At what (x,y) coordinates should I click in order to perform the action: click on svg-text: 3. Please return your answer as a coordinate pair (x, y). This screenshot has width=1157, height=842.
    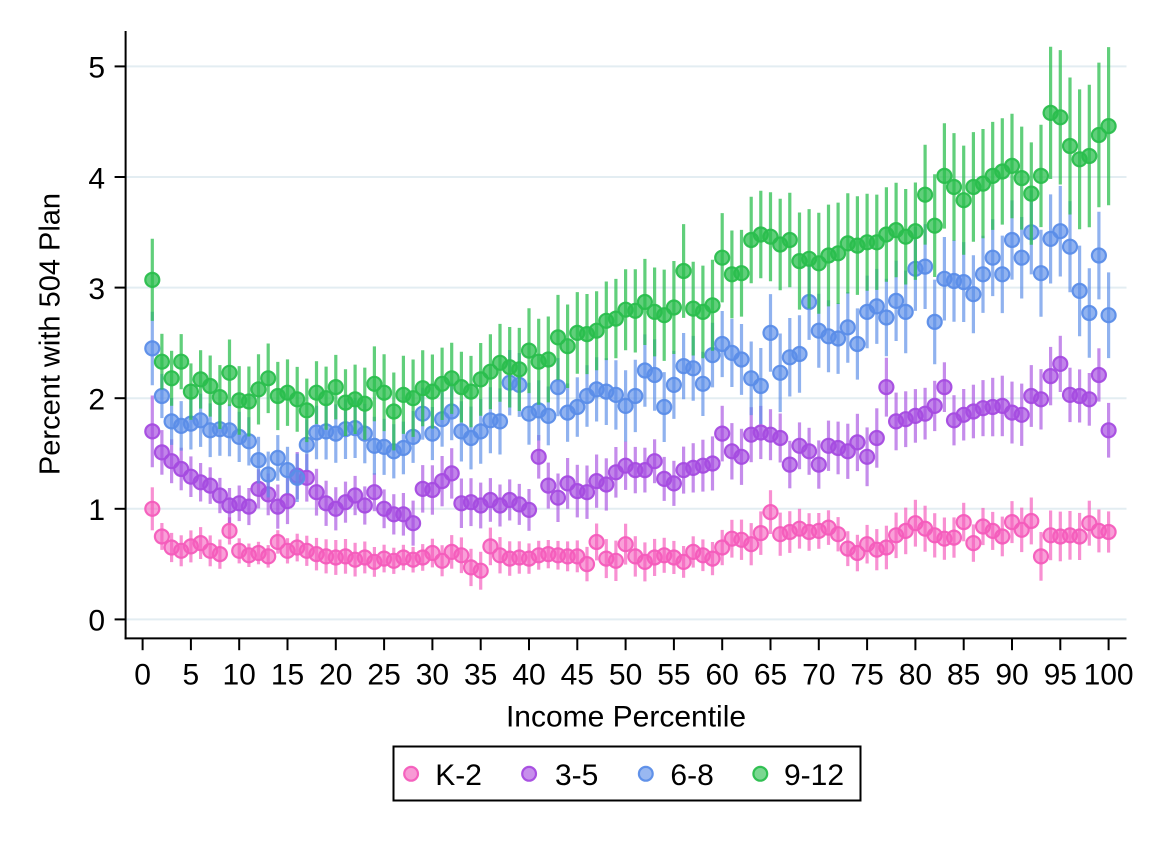
    Looking at the image, I should click on (96, 289).